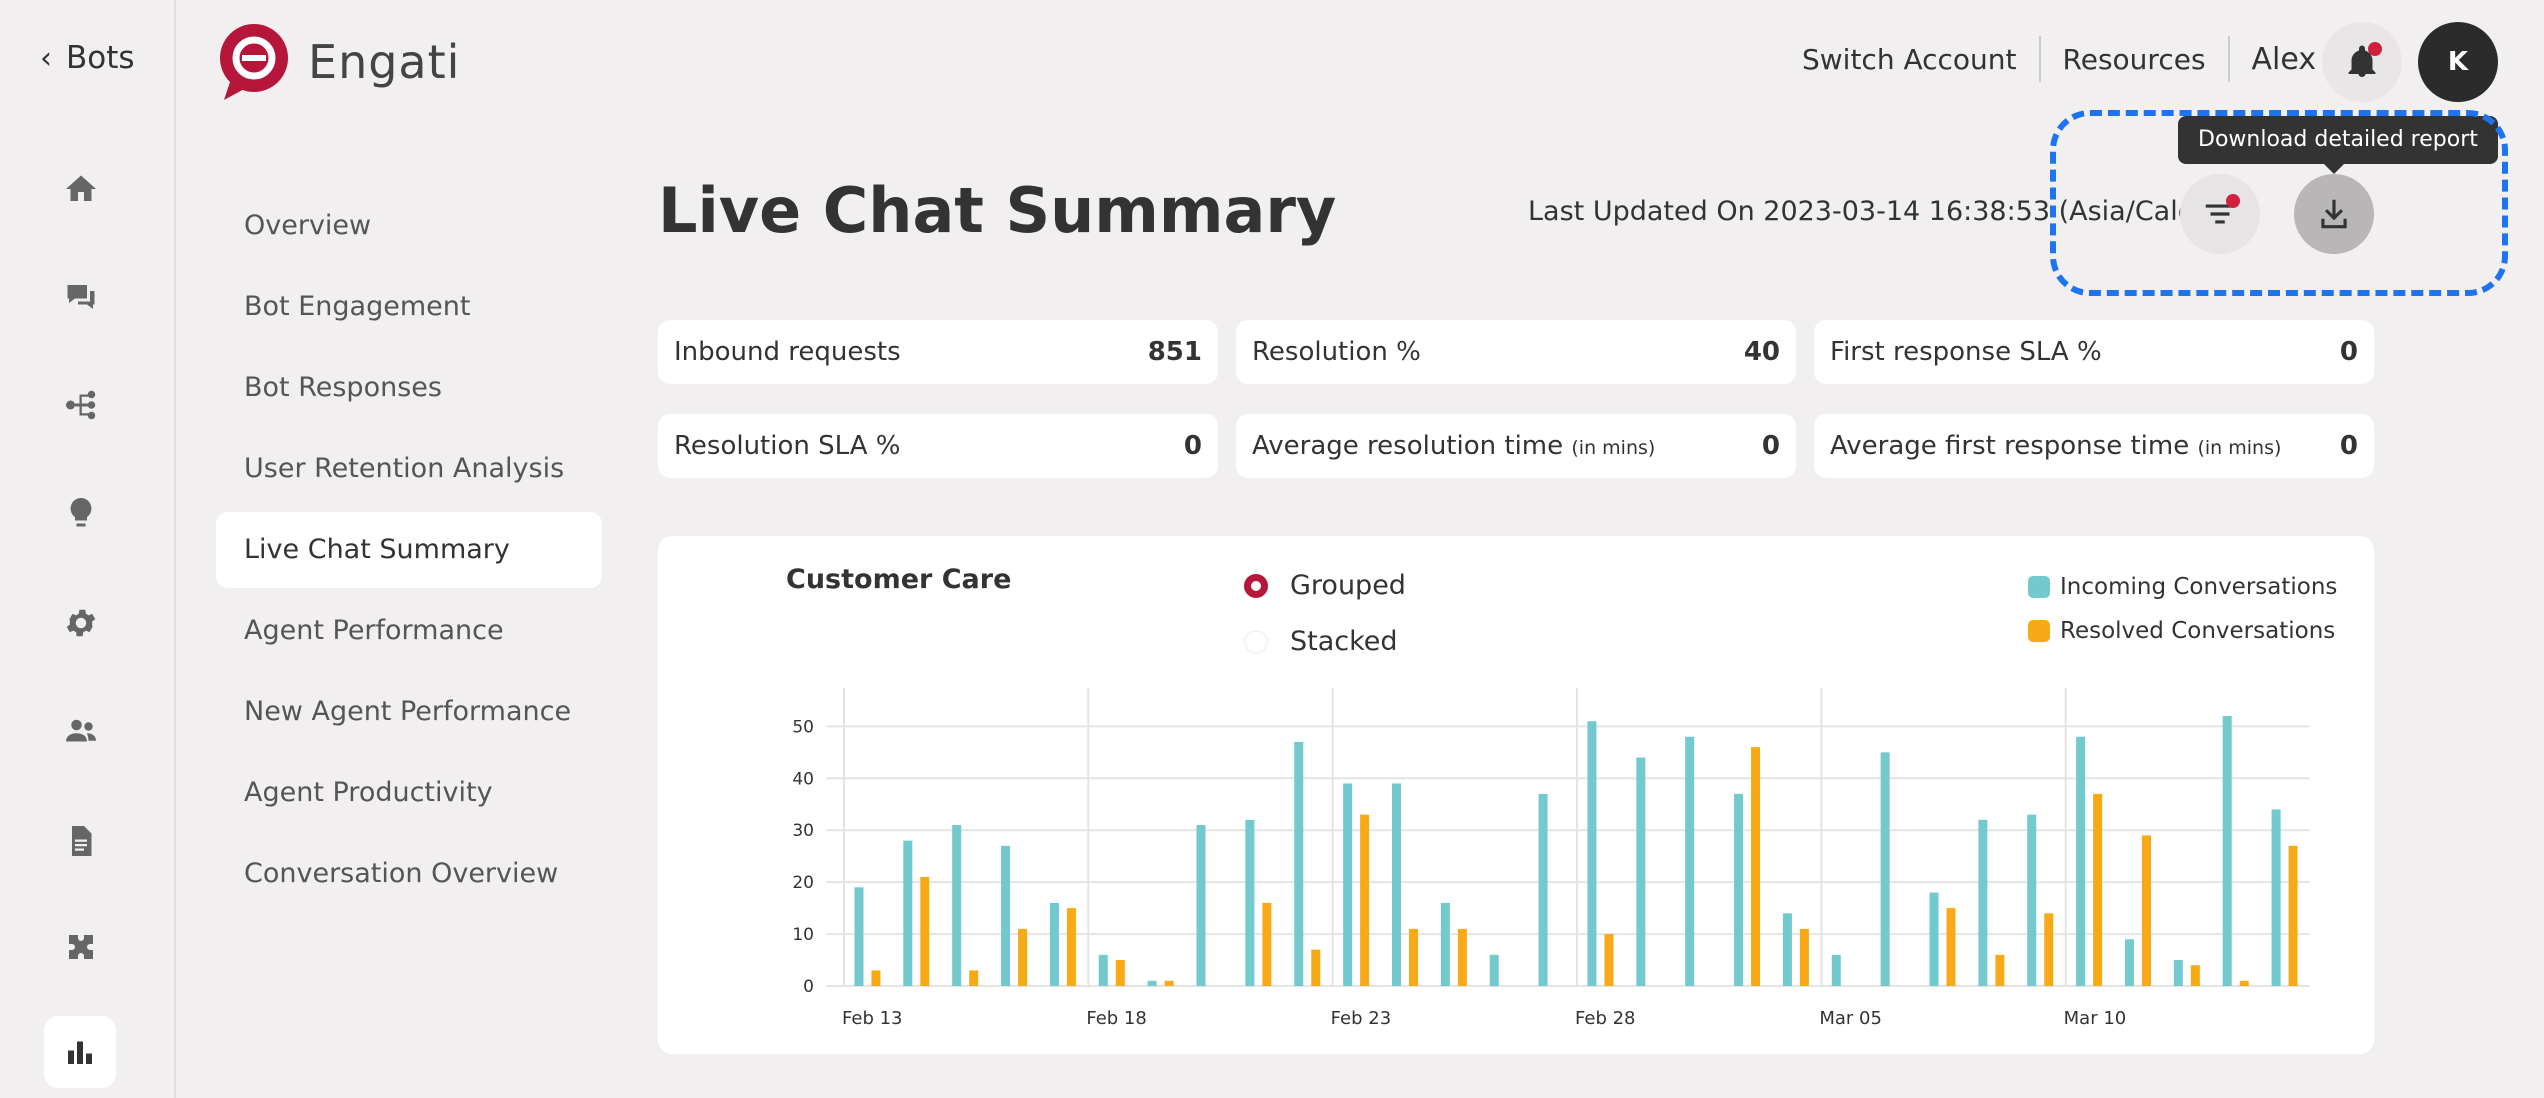  Describe the element at coordinates (81, 297) in the screenshot. I see `chat-icon` at that location.